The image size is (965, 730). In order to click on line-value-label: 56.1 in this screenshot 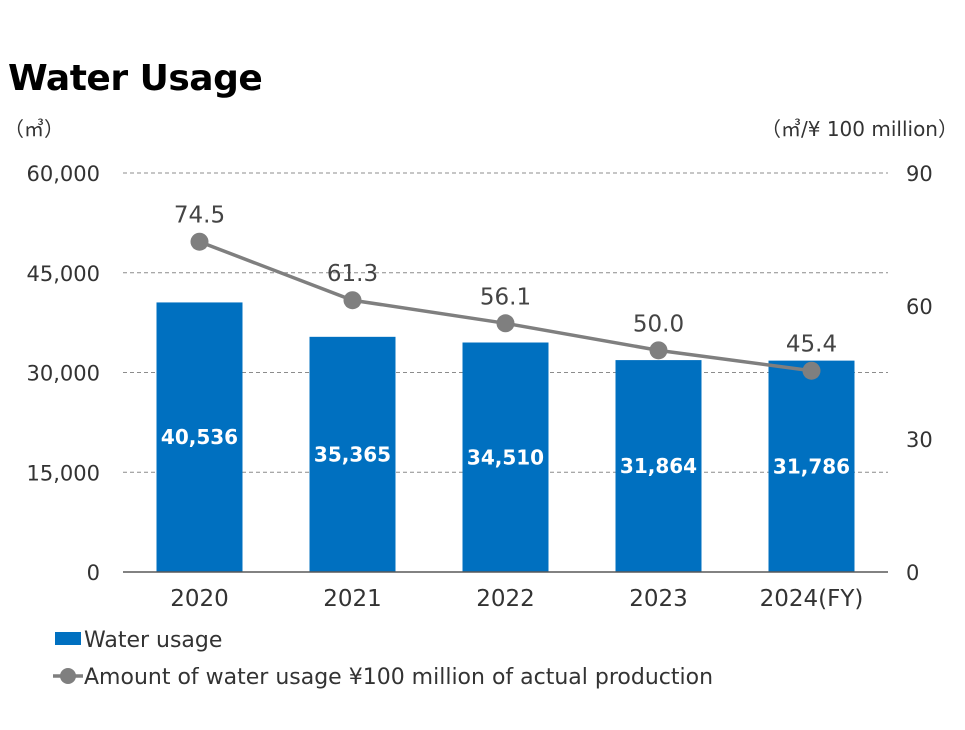, I will do `click(505, 297)`.